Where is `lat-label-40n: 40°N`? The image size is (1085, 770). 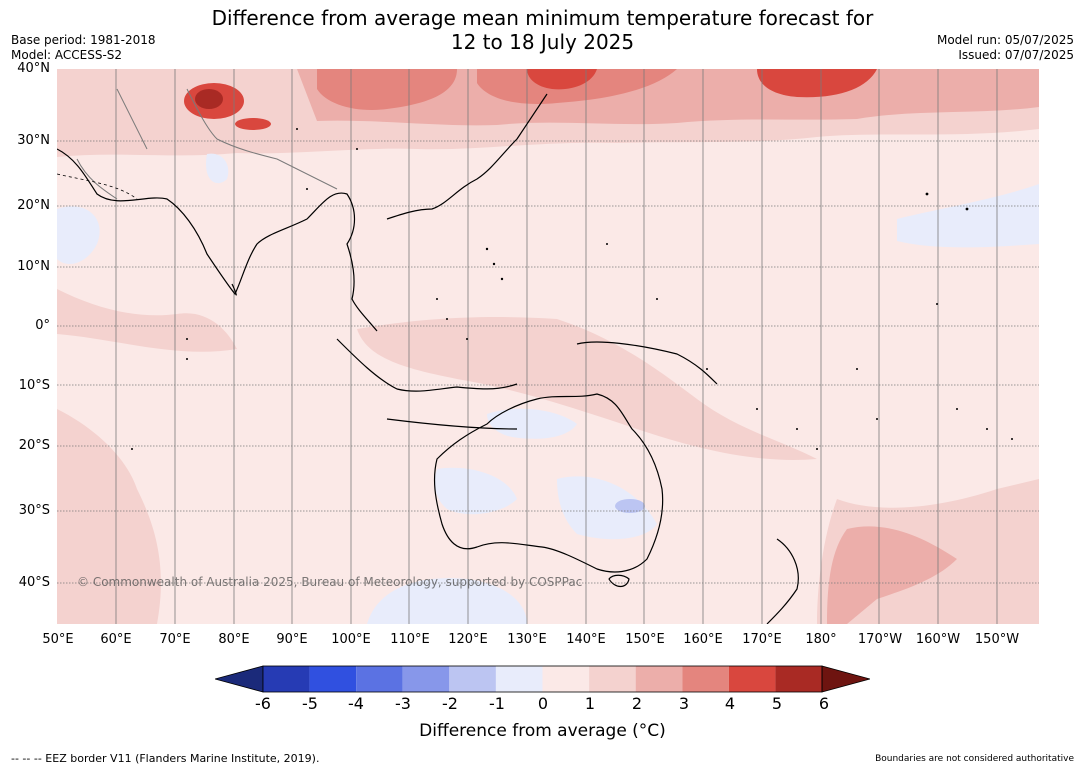 lat-label-40n: 40°N is located at coordinates (33, 68).